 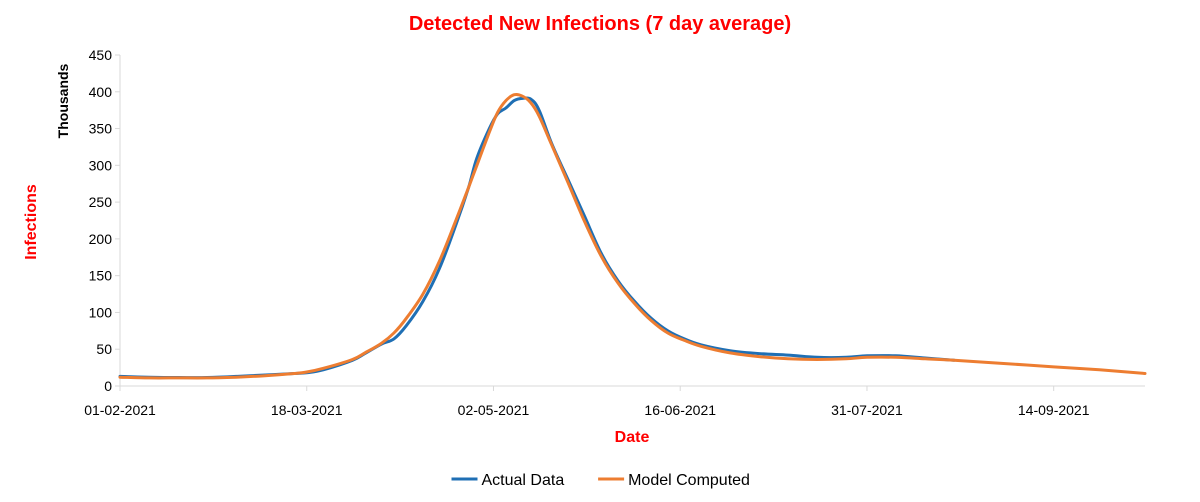 What do you see at coordinates (101, 92) in the screenshot?
I see `y-tick-label: 400` at bounding box center [101, 92].